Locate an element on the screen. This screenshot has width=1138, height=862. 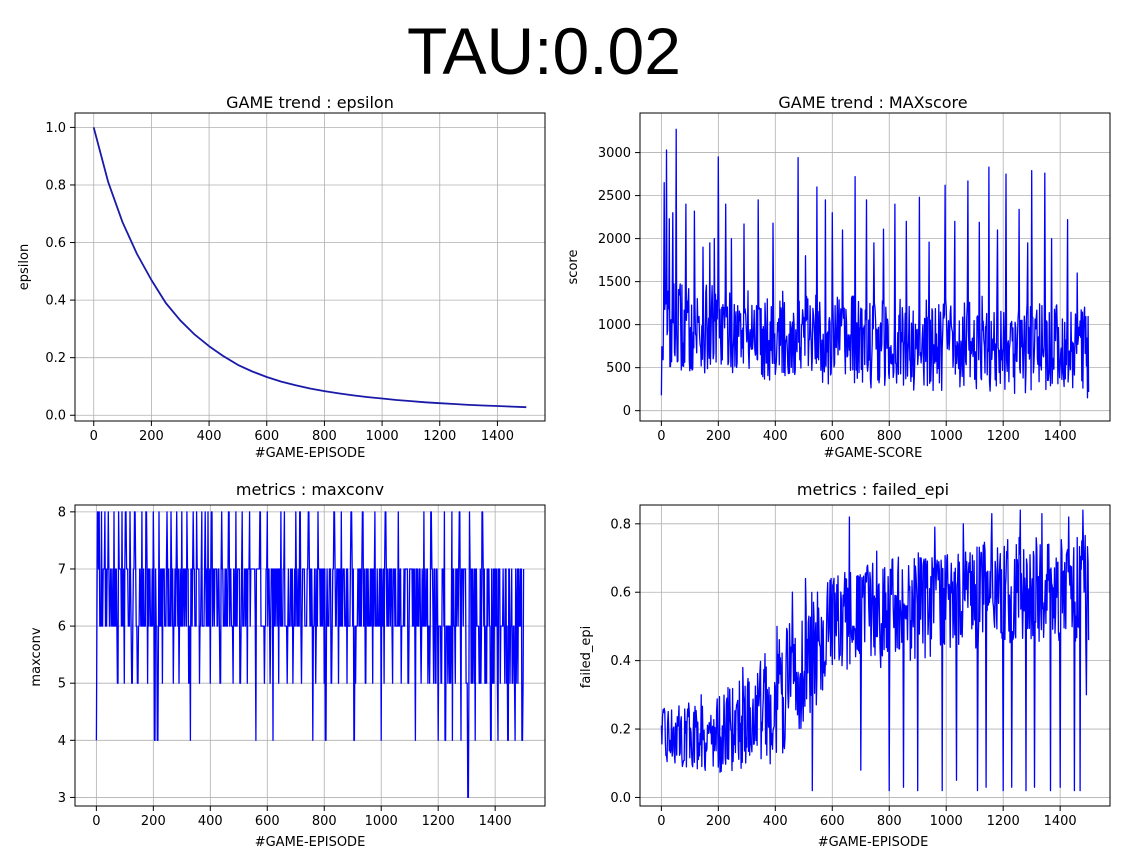
y-tick-label: 7 is located at coordinates (62, 569).